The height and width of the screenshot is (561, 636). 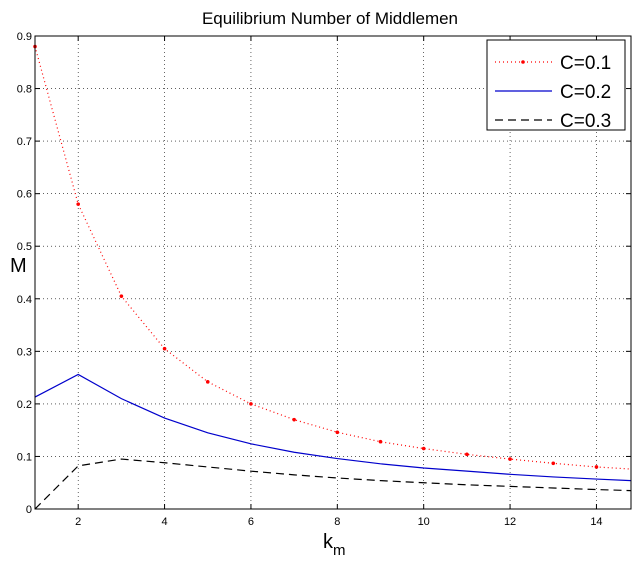 I want to click on legend-label-1: C=0.1, so click(x=585, y=63).